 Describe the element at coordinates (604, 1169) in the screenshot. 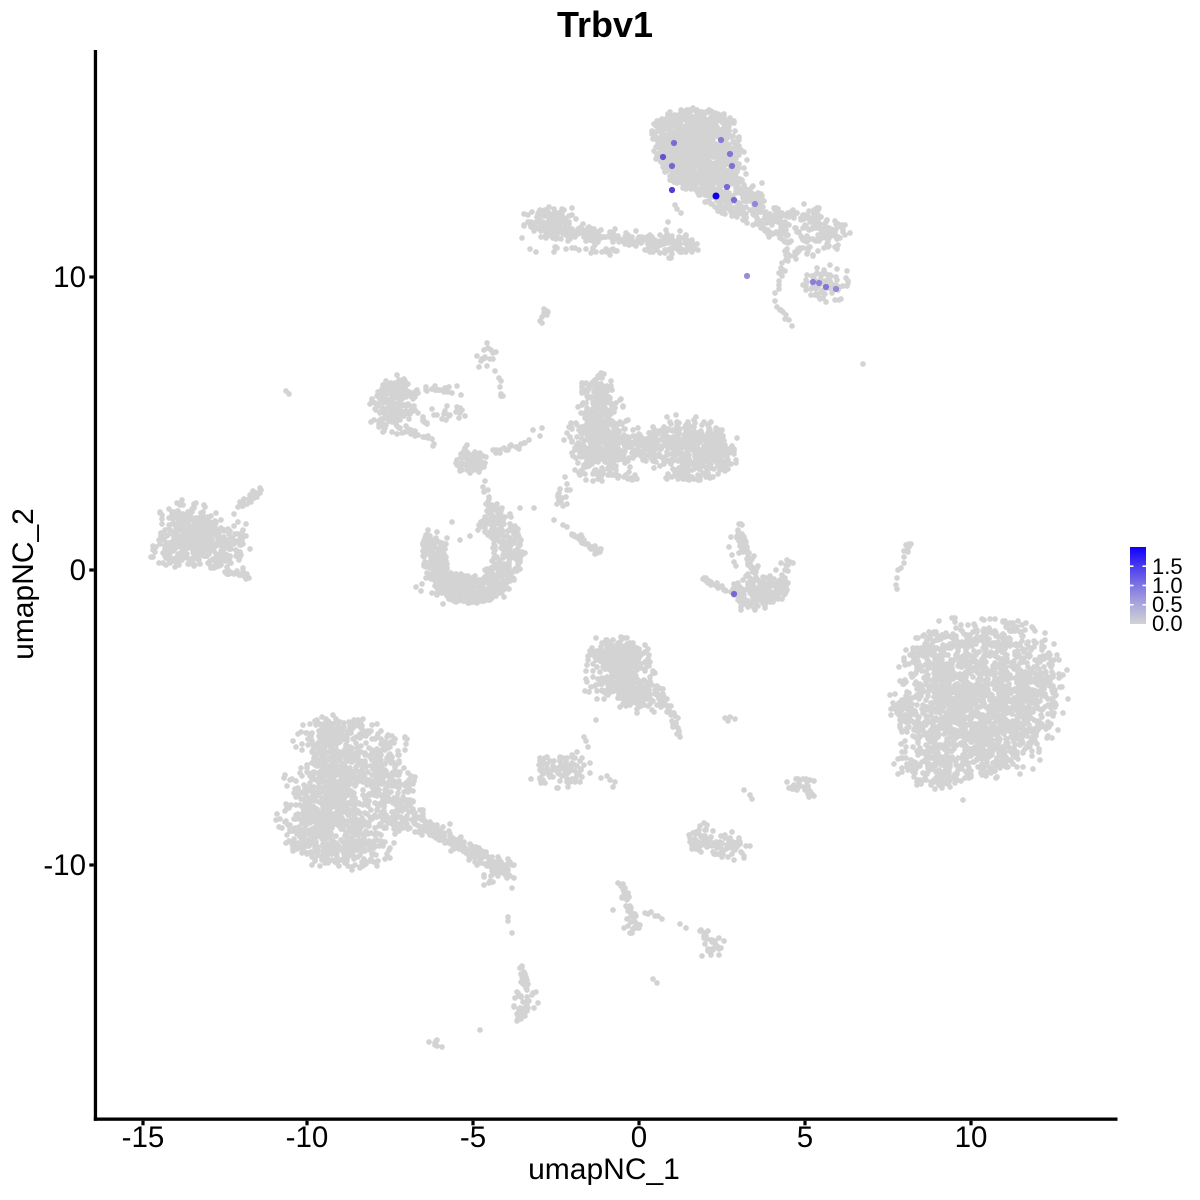

I see `svg-text: umapNC_1` at that location.